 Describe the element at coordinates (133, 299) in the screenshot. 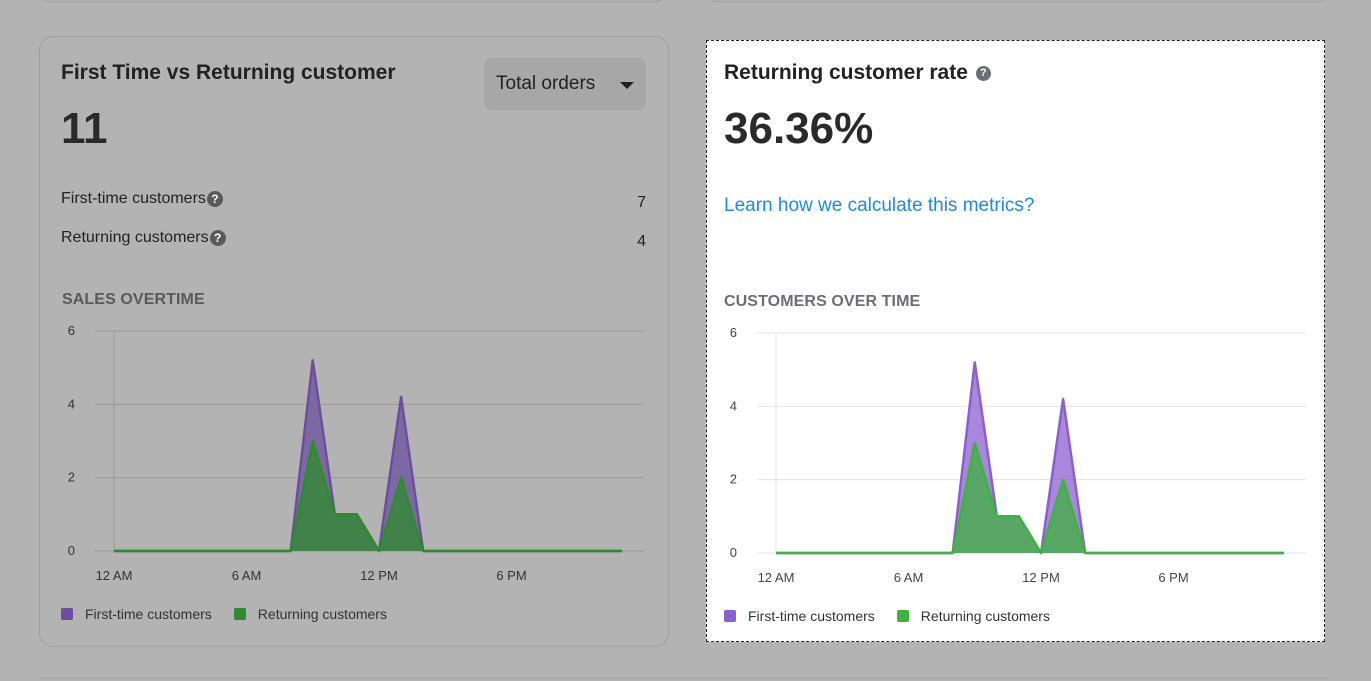

I see `sales-overtime-heading: SALES OVERTIME` at that location.